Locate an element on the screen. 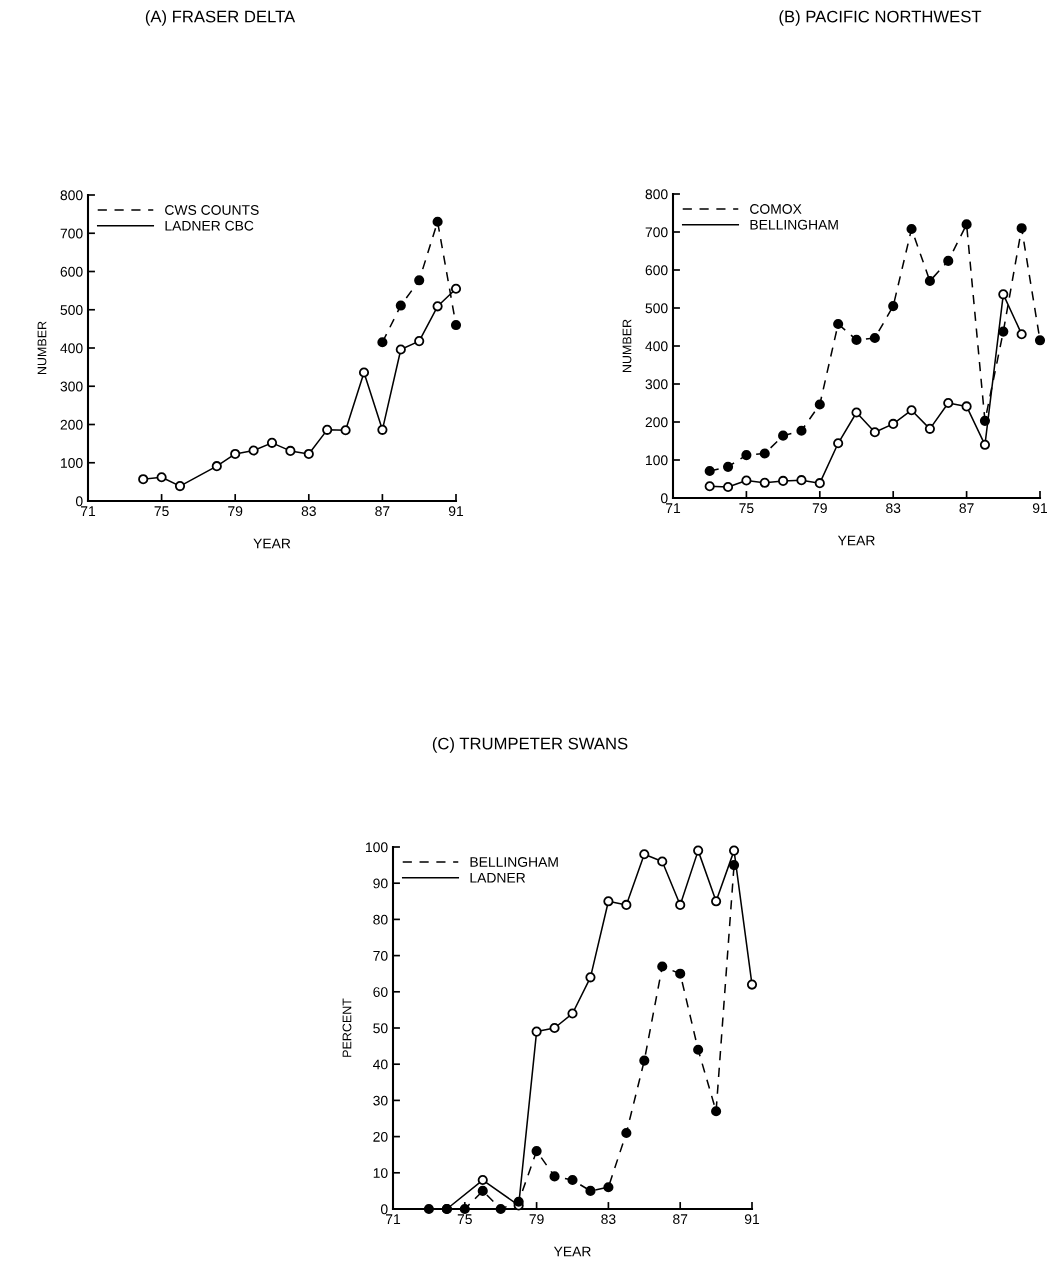  y-tick-label: 80 is located at coordinates (380, 919).